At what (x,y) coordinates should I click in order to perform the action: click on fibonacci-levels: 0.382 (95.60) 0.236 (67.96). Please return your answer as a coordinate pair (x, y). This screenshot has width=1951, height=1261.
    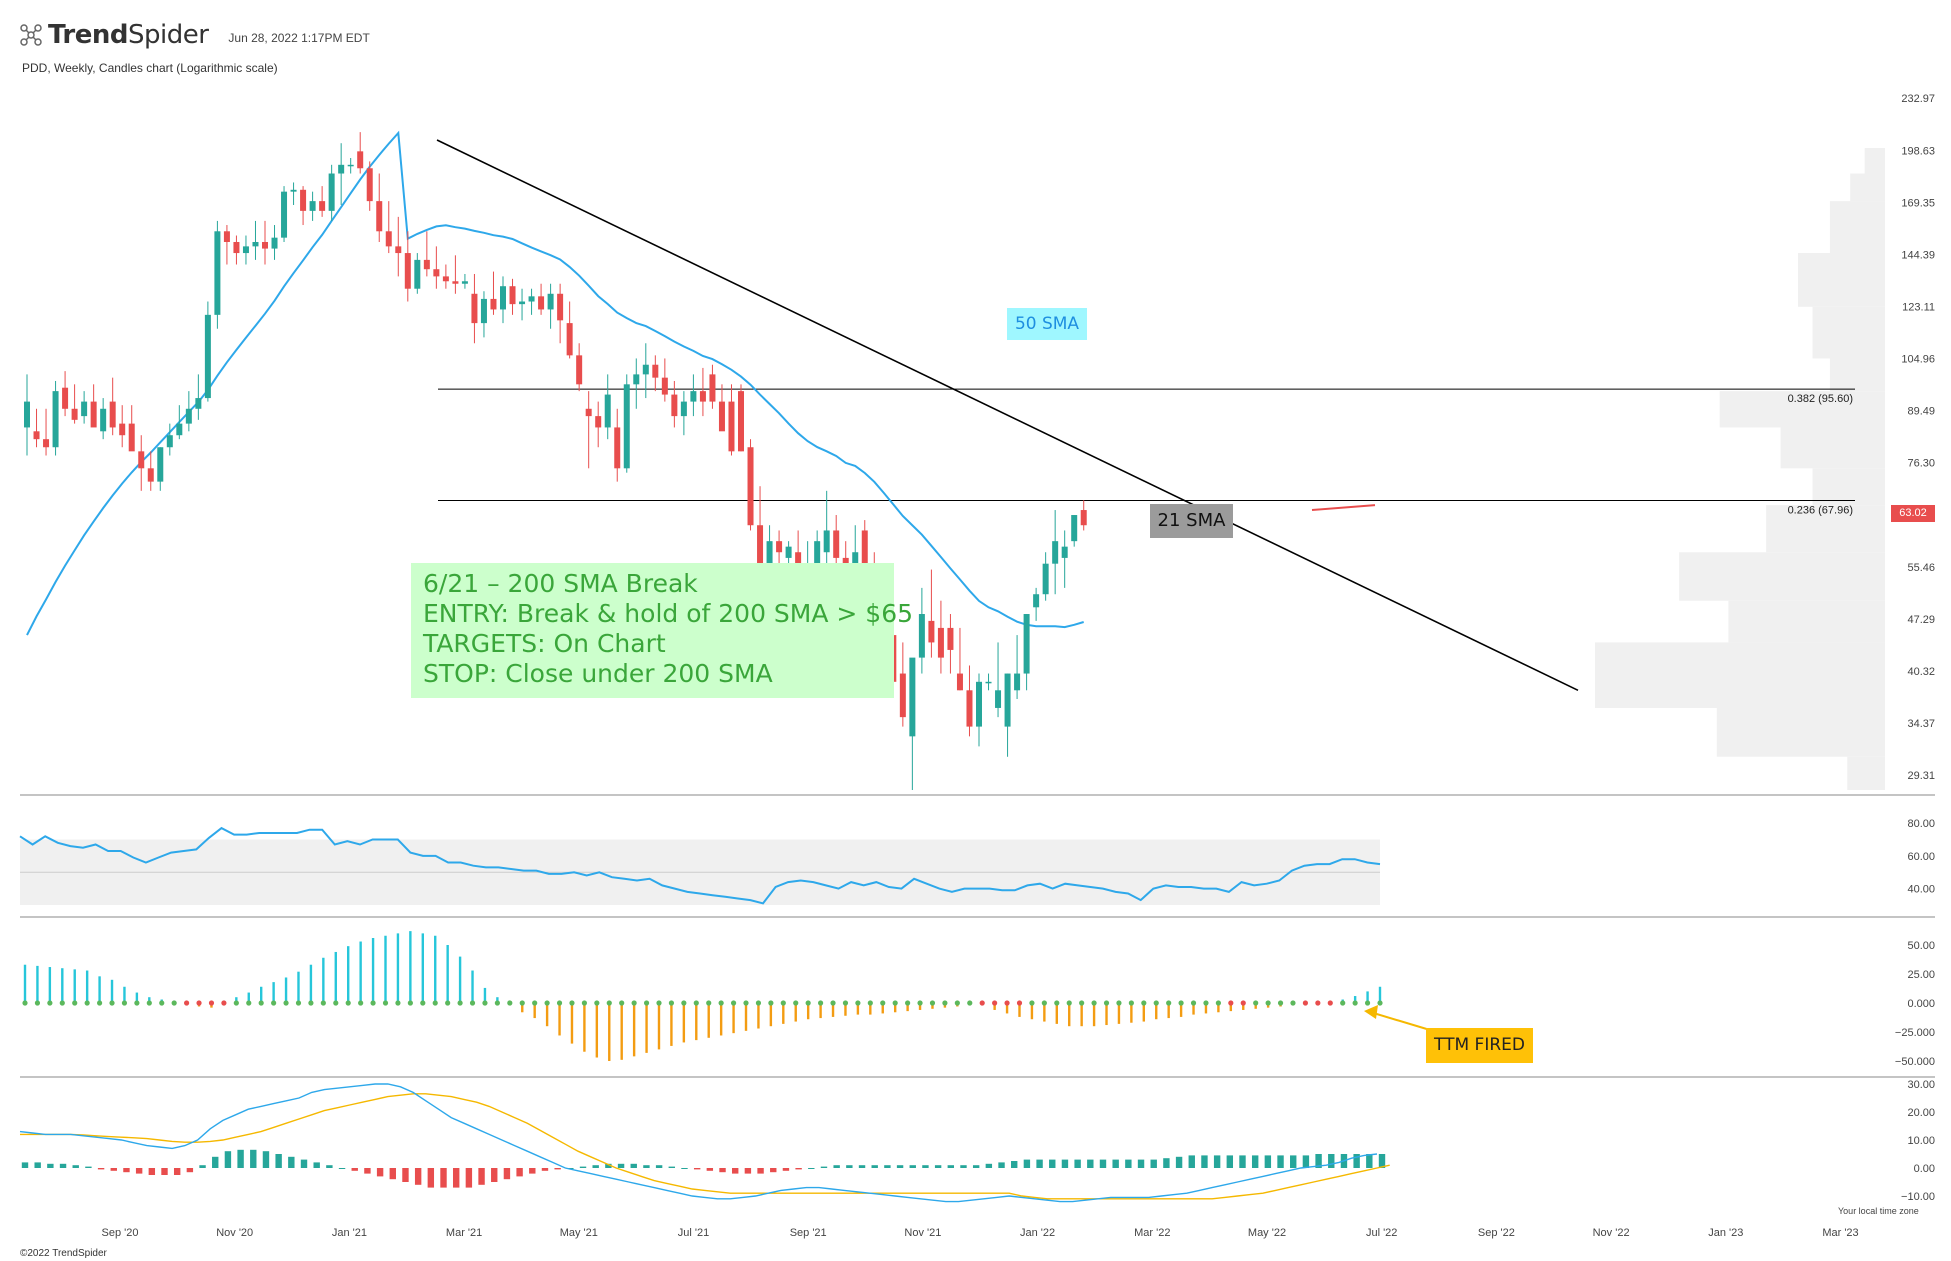
    Looking at the image, I should click on (1146, 452).